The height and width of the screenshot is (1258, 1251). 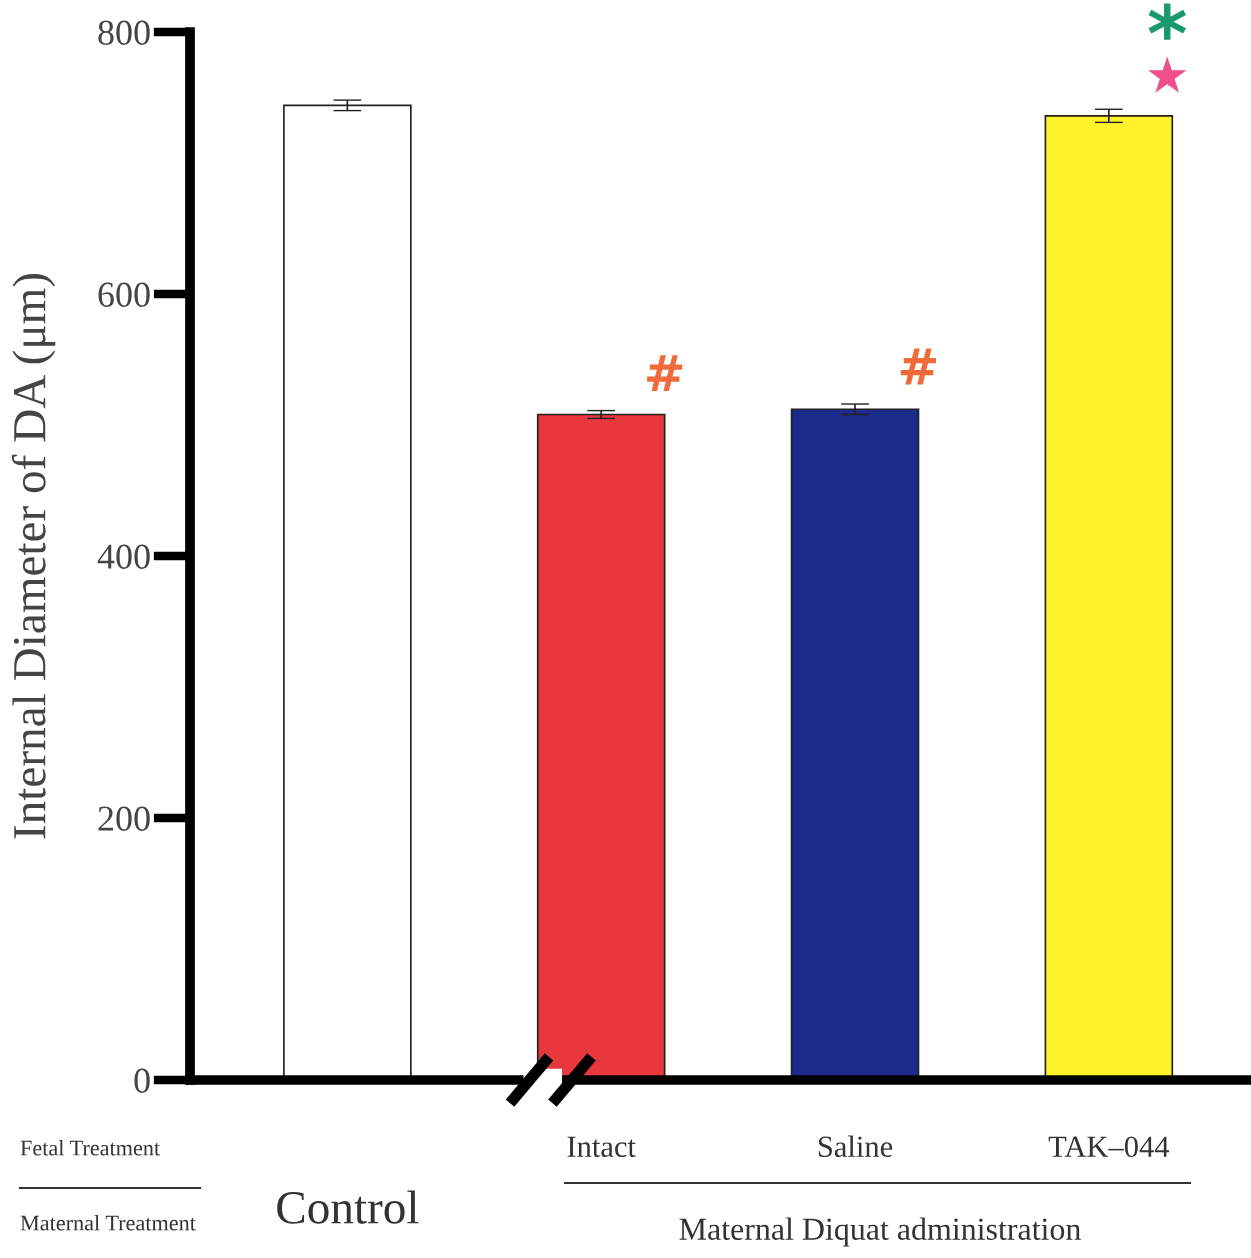 I want to click on text: Maternal Treatment, so click(x=108, y=1222).